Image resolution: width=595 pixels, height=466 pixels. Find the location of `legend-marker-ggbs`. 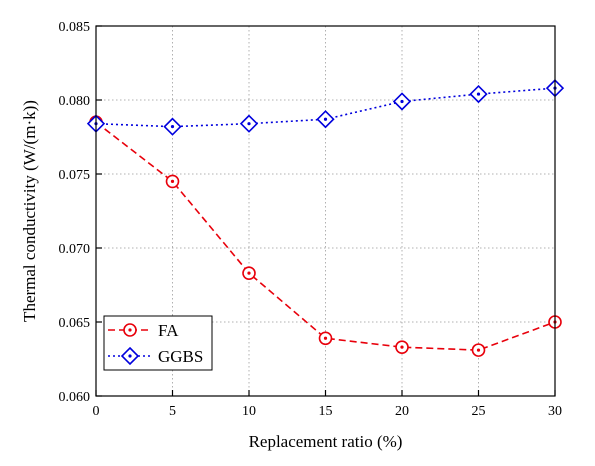

legend-marker-ggbs is located at coordinates (130, 356).